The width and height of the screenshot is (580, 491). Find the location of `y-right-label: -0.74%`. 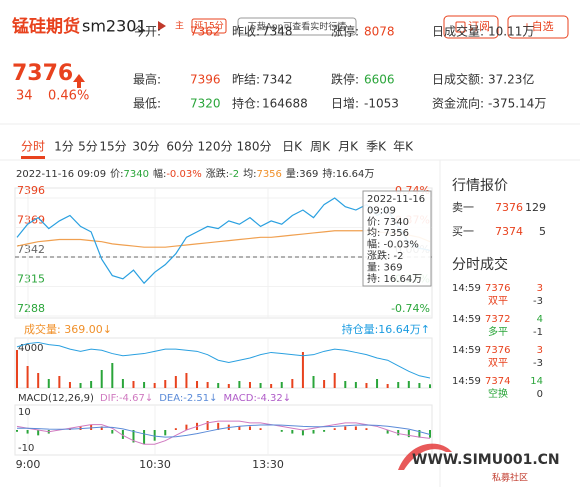

y-right-label: -0.74% is located at coordinates (410, 308).